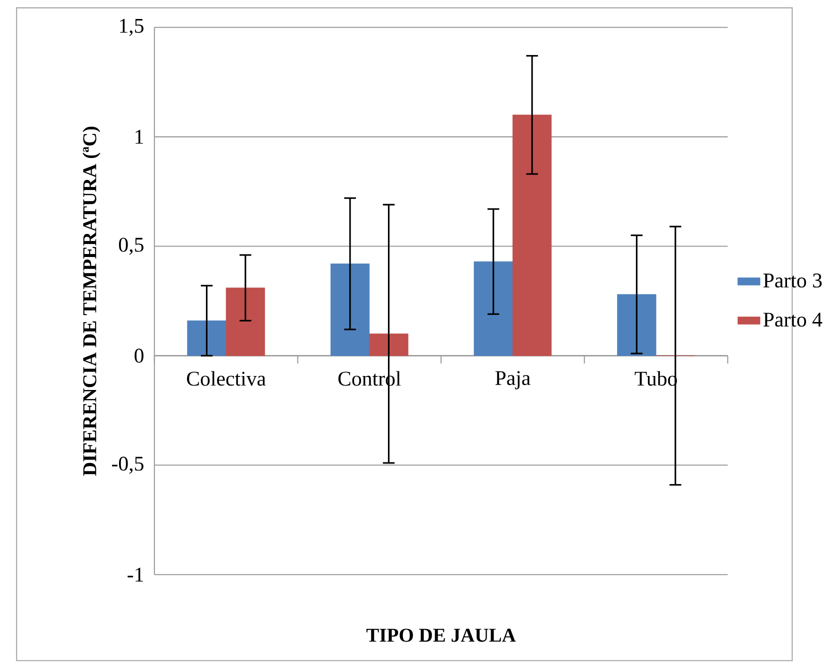 The height and width of the screenshot is (668, 829). What do you see at coordinates (128, 465) in the screenshot?
I see `y-tick-label: -0,5` at bounding box center [128, 465].